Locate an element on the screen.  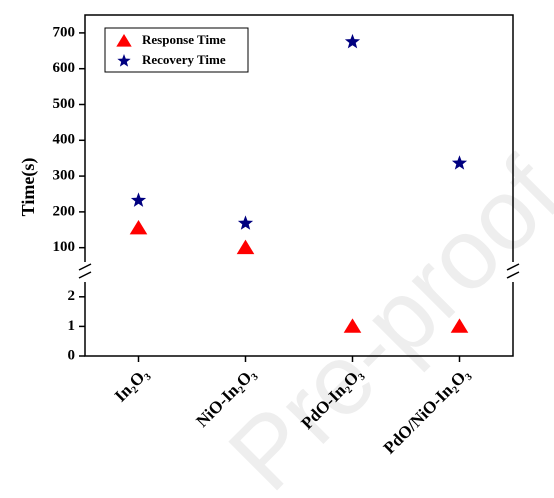
y-tick-label: 400 is located at coordinates (64, 140).